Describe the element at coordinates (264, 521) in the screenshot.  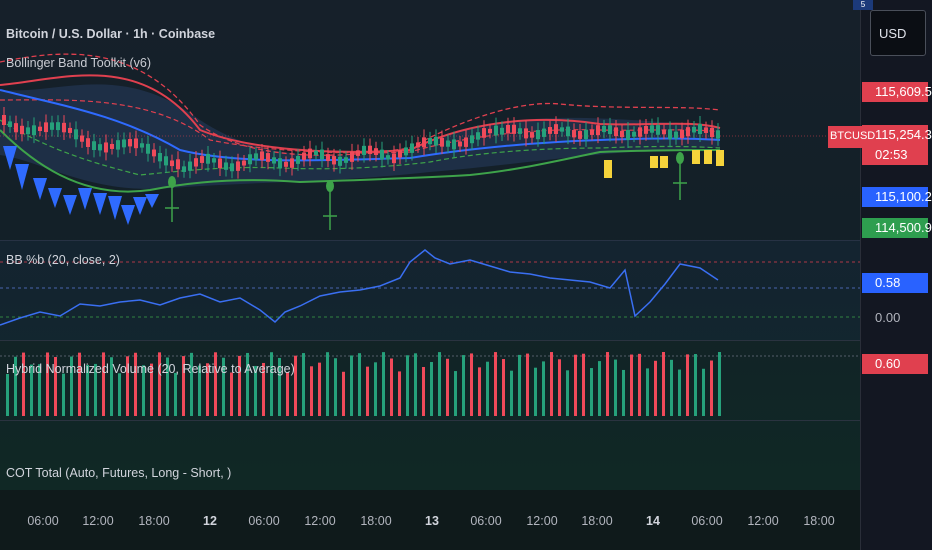
I see `time-tick: 06:00` at that location.